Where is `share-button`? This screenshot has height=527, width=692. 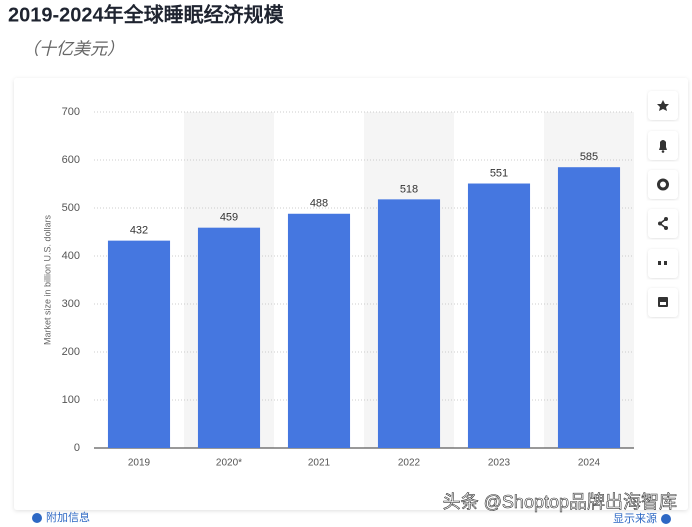
share-button is located at coordinates (663, 223).